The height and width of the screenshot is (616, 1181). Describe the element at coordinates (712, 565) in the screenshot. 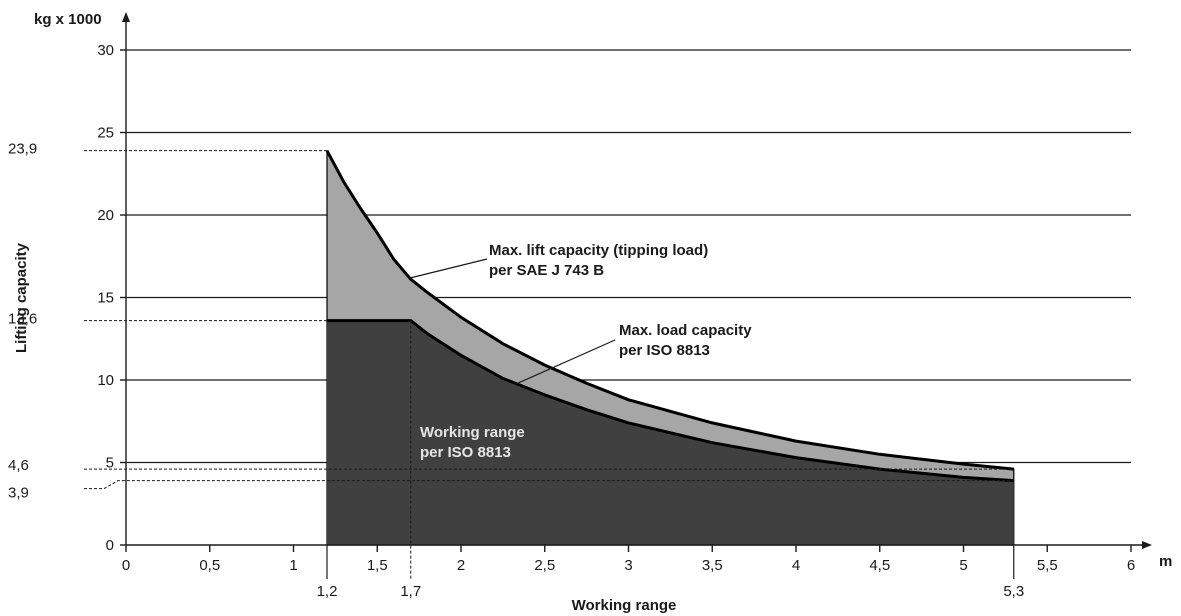

I see `x-tick-label-3,5: 3,5` at that location.